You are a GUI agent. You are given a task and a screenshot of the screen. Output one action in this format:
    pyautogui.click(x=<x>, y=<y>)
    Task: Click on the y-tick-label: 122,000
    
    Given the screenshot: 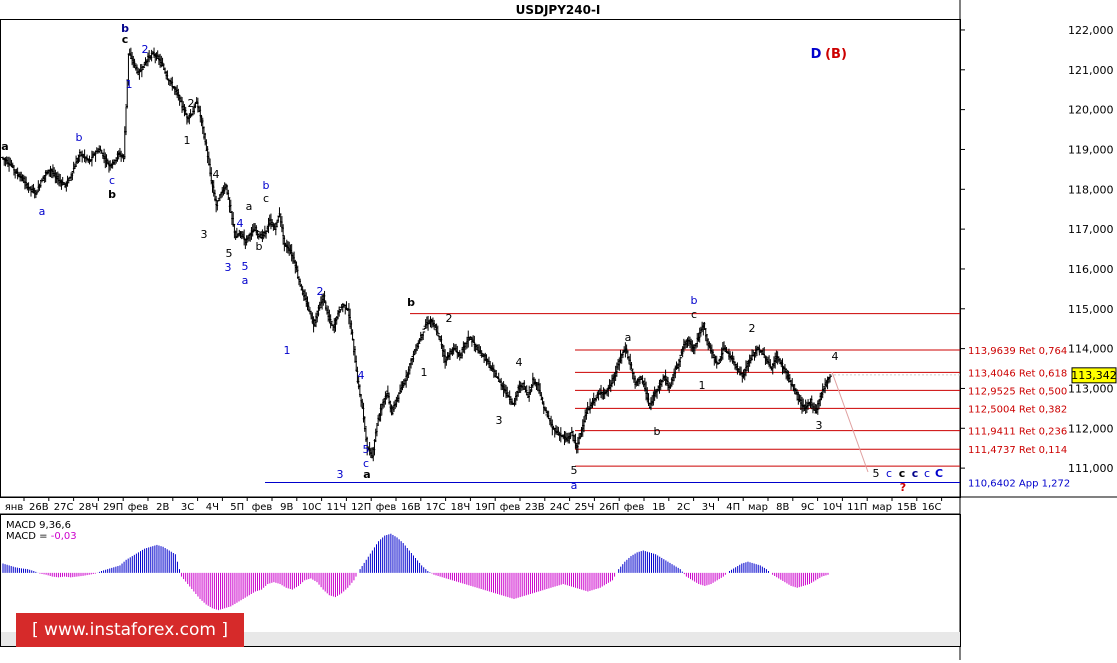 What is the action you would take?
    pyautogui.click(x=1091, y=30)
    